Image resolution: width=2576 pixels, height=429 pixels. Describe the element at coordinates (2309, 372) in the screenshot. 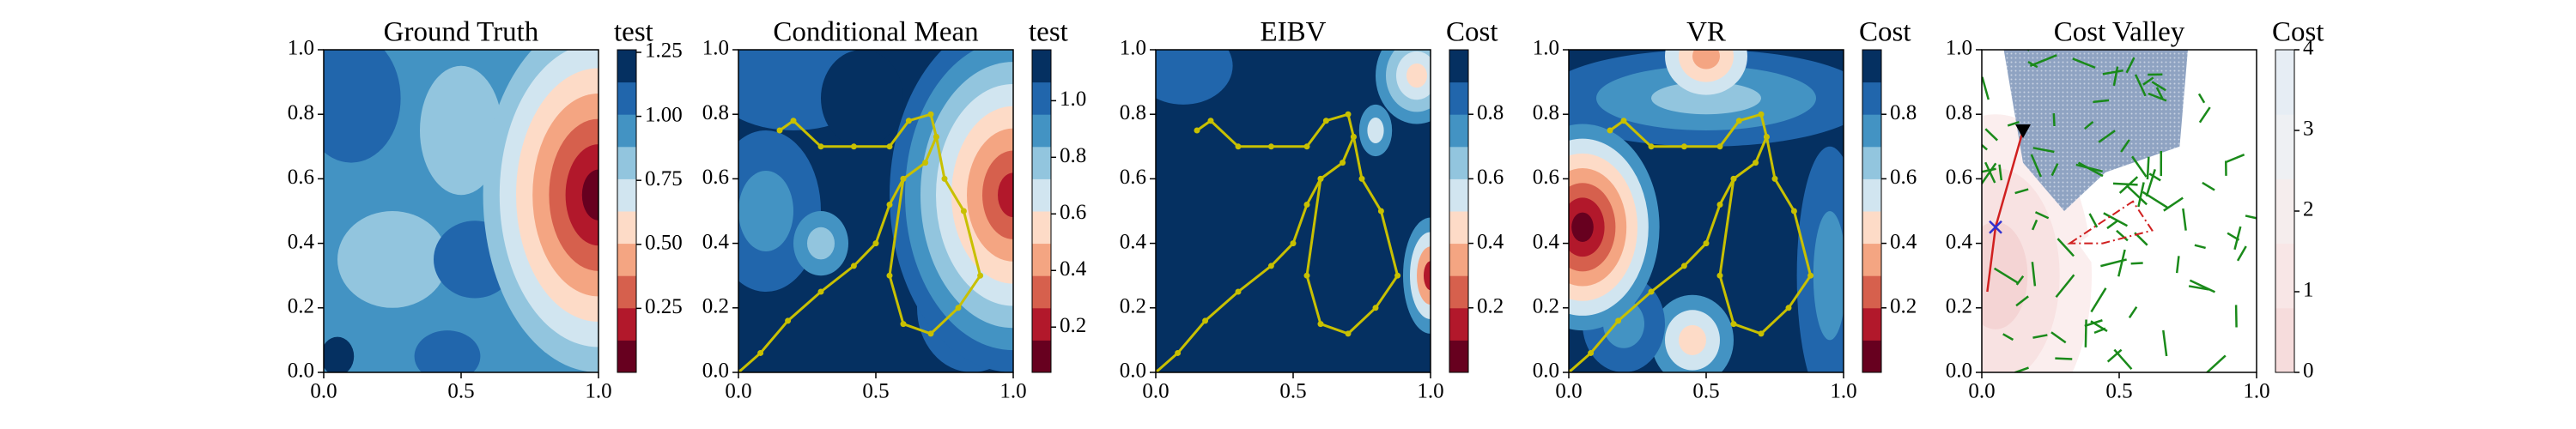

I see `colorbar-tick-label: 0` at that location.